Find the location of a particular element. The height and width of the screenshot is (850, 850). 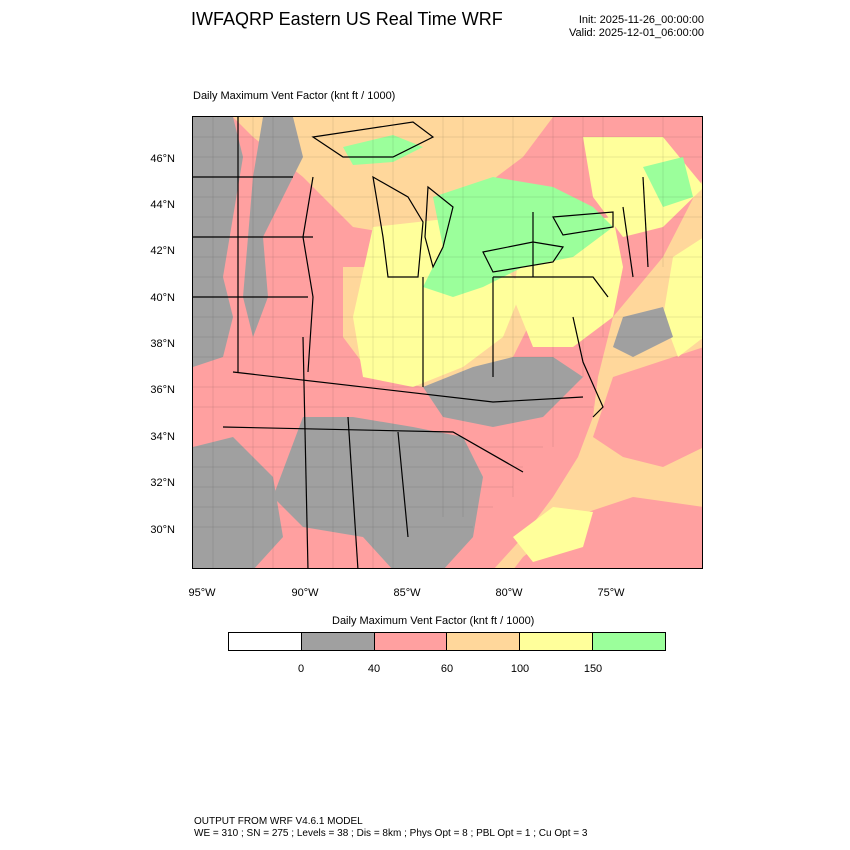

lat-label-44n: 44°N is located at coordinates (162, 205).